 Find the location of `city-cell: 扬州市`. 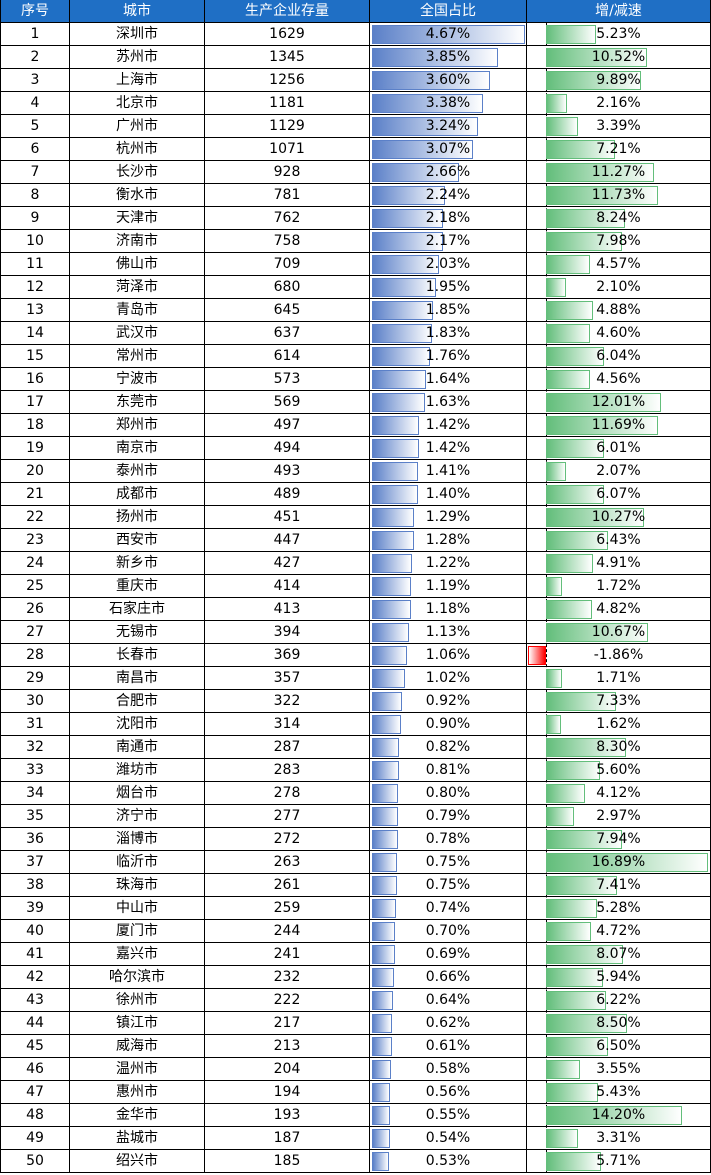

city-cell: 扬州市 is located at coordinates (137, 517).